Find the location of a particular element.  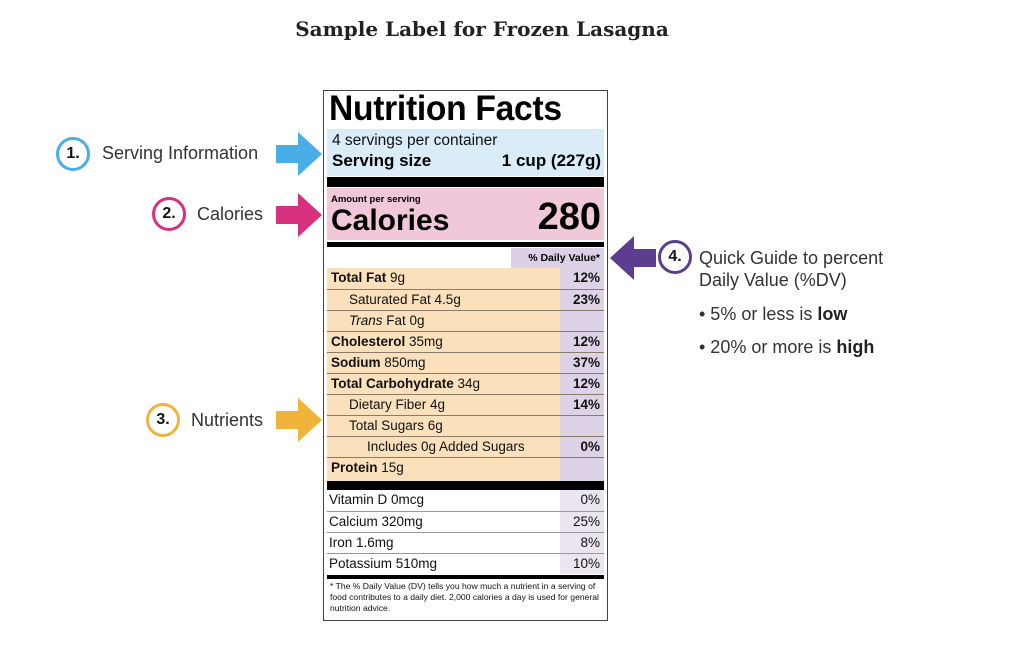

nutrient-name: Saturated Fat 4.5g is located at coordinates (405, 299).